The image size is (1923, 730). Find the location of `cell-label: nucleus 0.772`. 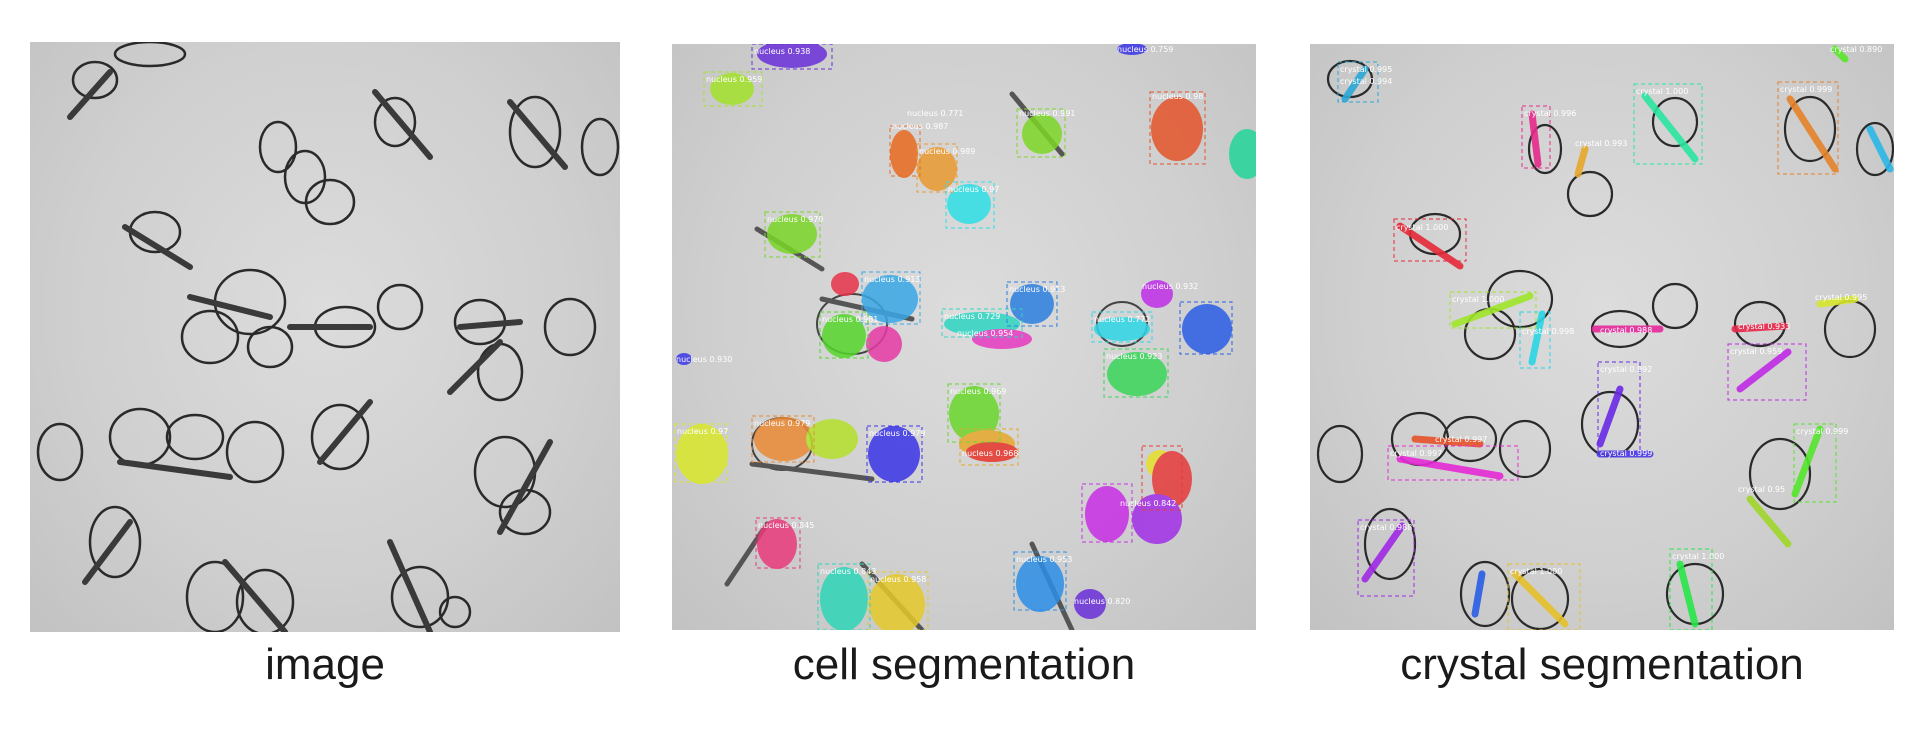

cell-label: nucleus 0.772 is located at coordinates (1122, 319).